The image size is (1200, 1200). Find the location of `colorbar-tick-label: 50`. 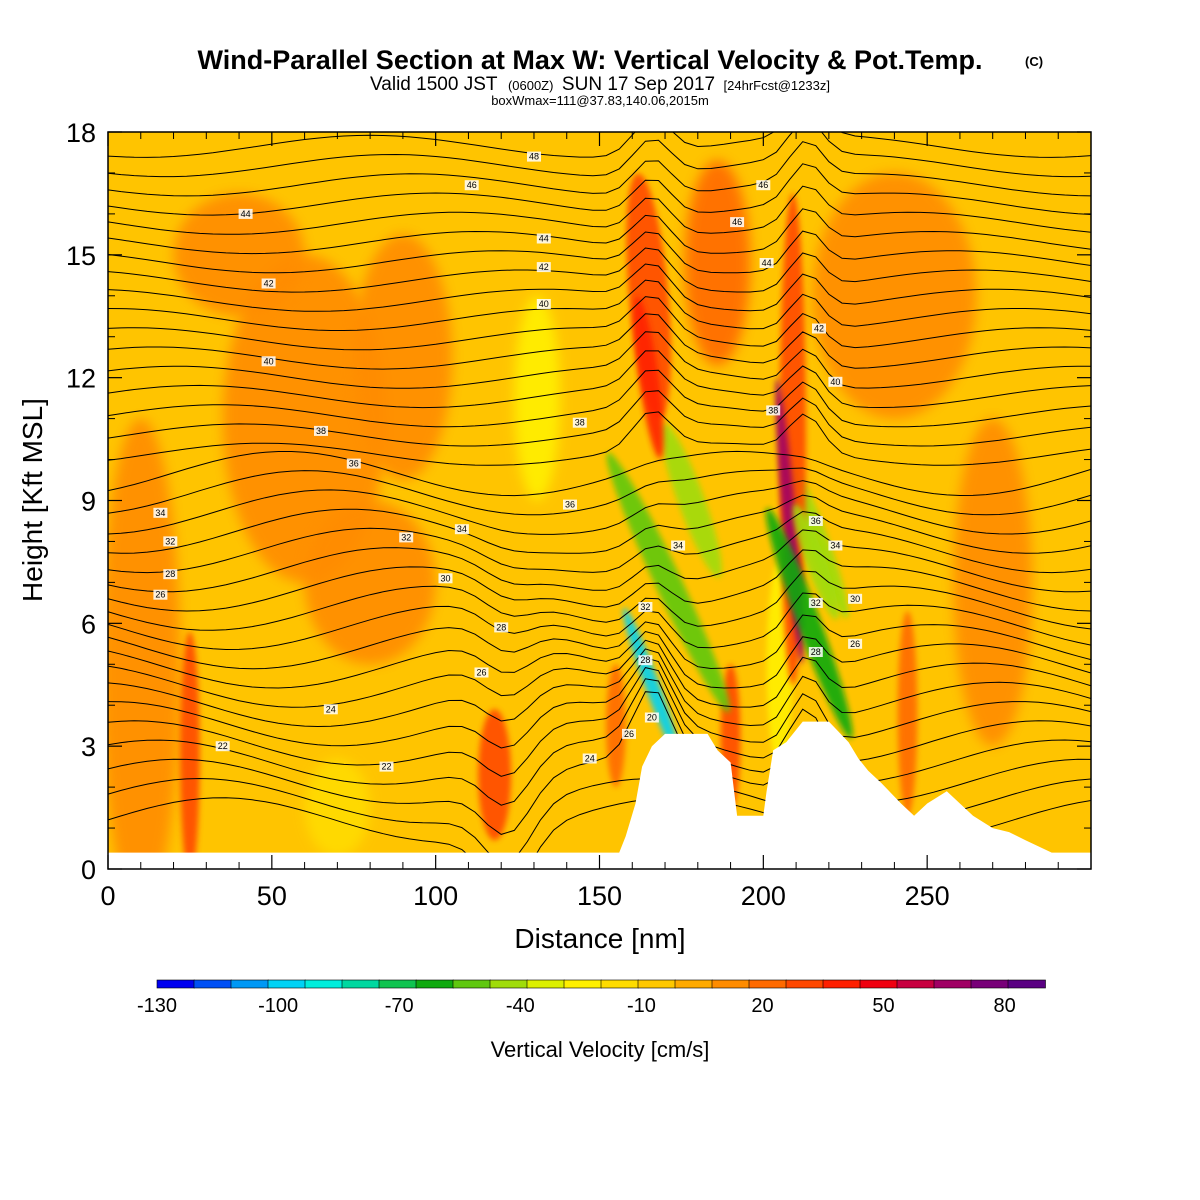

colorbar-tick-label: 50 is located at coordinates (883, 1006).